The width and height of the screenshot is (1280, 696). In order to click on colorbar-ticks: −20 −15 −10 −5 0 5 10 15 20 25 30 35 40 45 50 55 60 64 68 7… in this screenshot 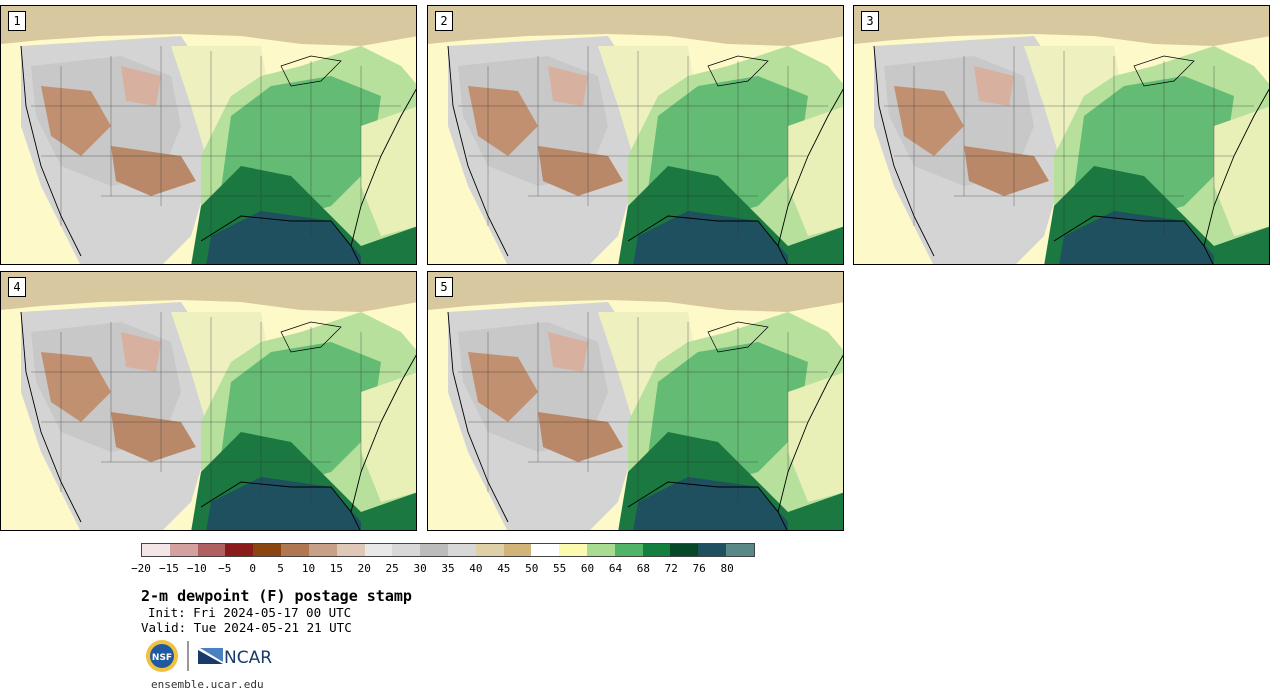, I will do `click(443, 569)`.